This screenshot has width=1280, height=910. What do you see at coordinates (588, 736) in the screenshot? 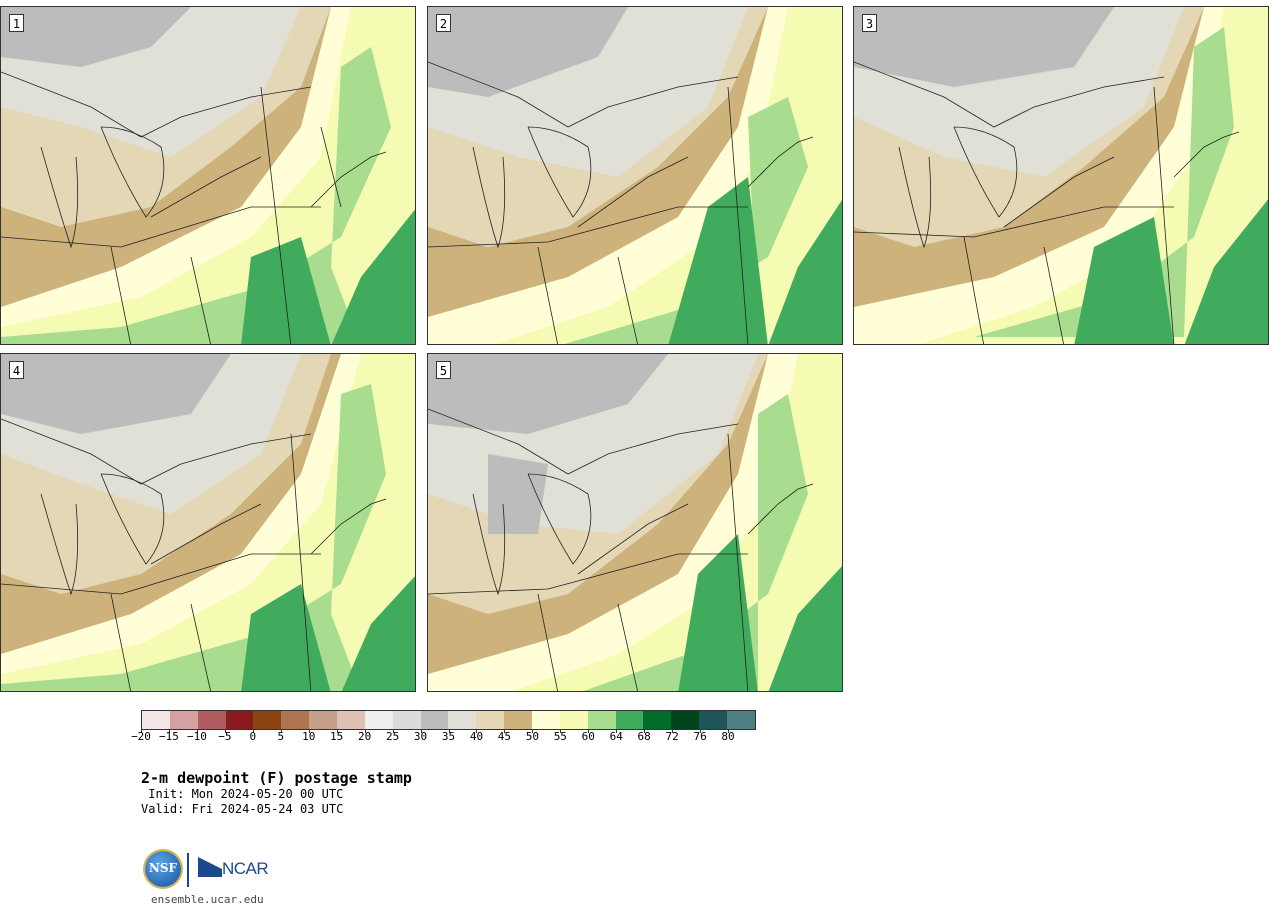
I see `colorbar-tick-label: 60` at bounding box center [588, 736].